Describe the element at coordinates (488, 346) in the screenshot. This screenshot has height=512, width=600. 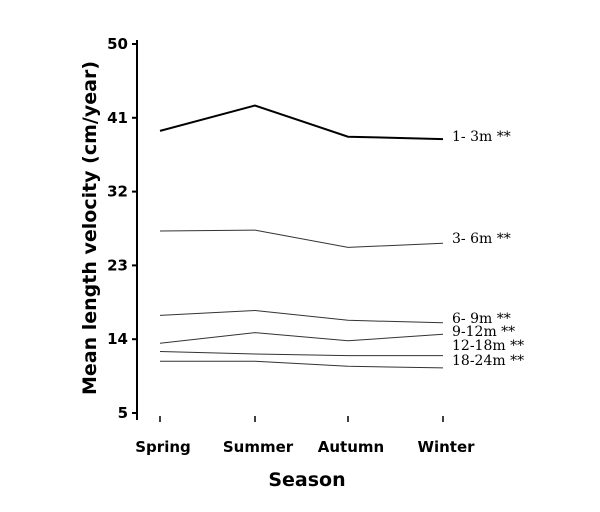
I see `series-label: 12-18m **` at that location.